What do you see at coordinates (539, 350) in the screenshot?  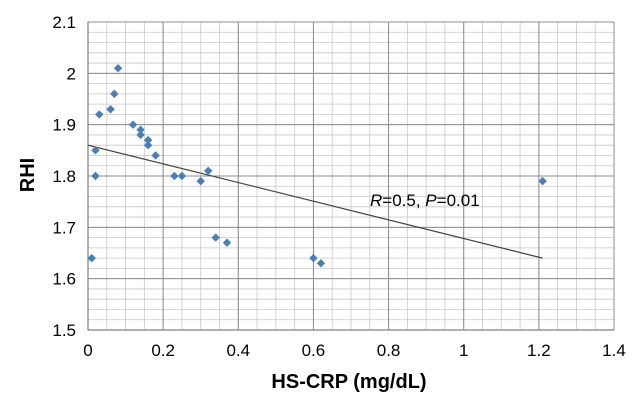 I see `x-tick-label: 1.2` at bounding box center [539, 350].